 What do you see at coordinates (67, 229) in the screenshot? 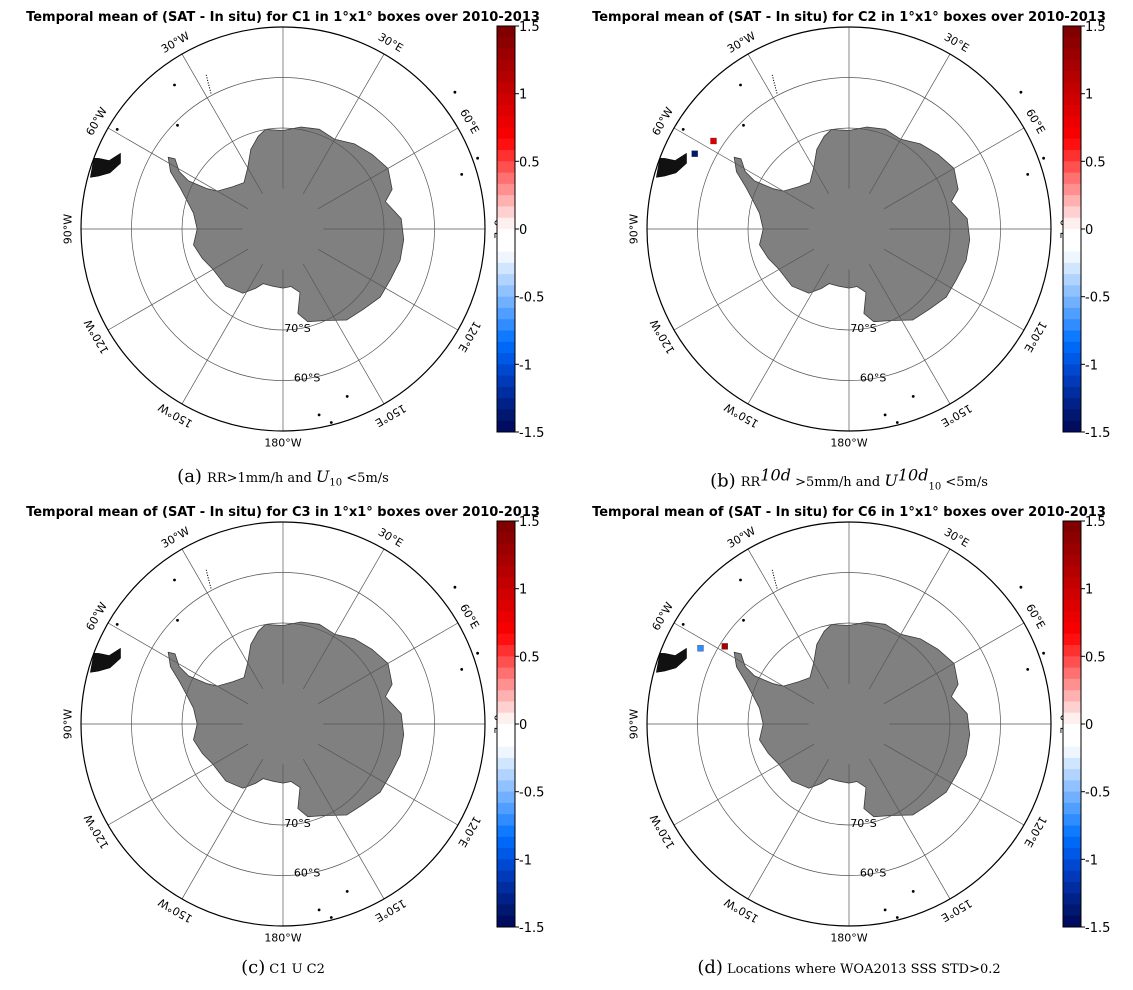
I see `longitude-label: 90°W` at bounding box center [67, 229].